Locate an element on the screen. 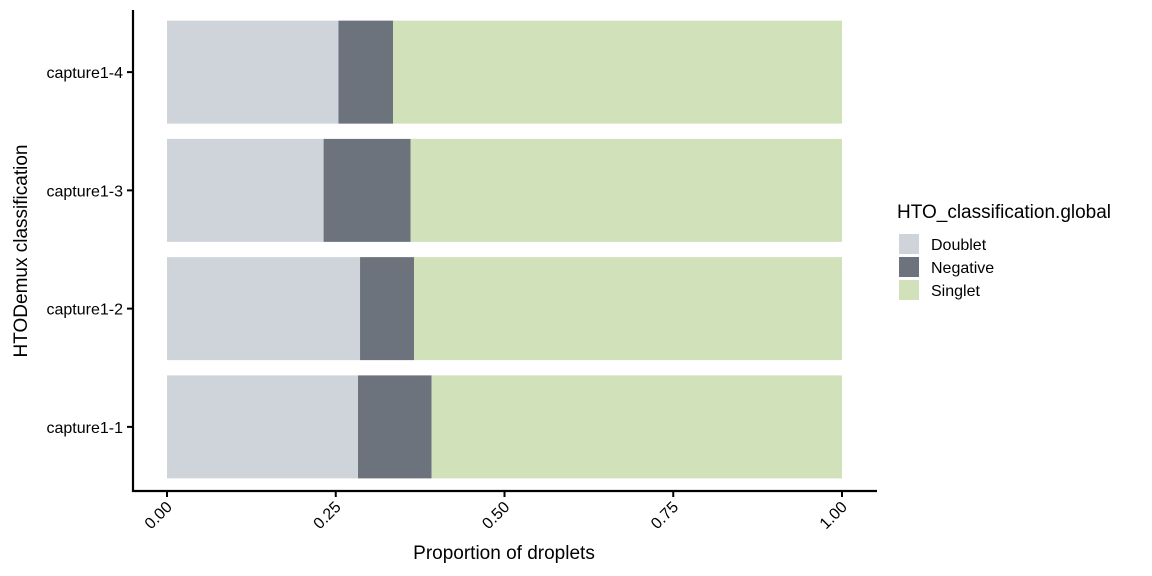  y-tick-label: capture1-2 is located at coordinates (85, 310).